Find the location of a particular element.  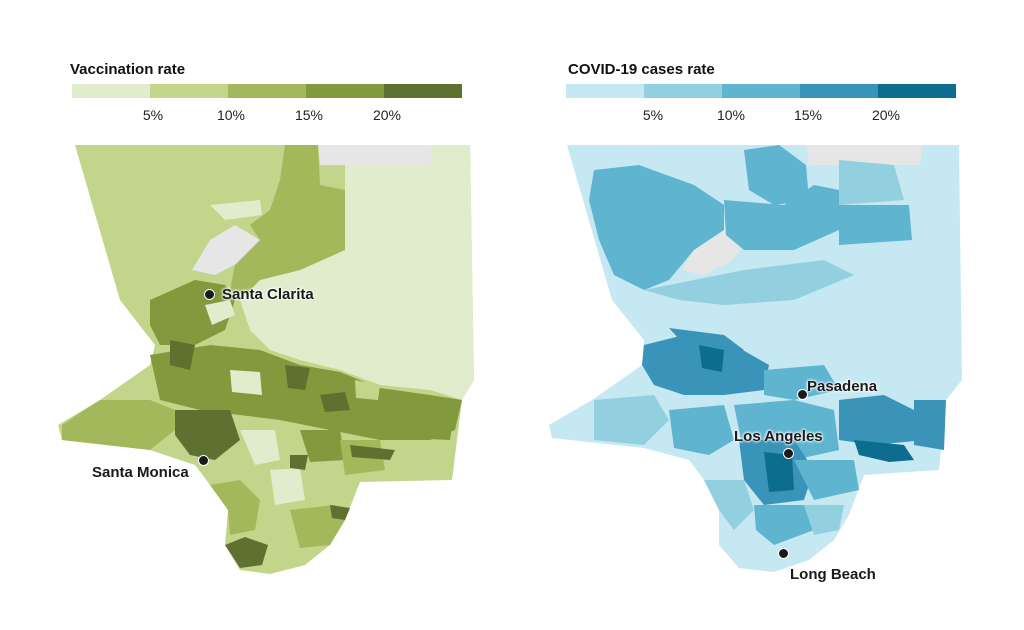

city-label-los-angeles: Los Angeles is located at coordinates (778, 436).